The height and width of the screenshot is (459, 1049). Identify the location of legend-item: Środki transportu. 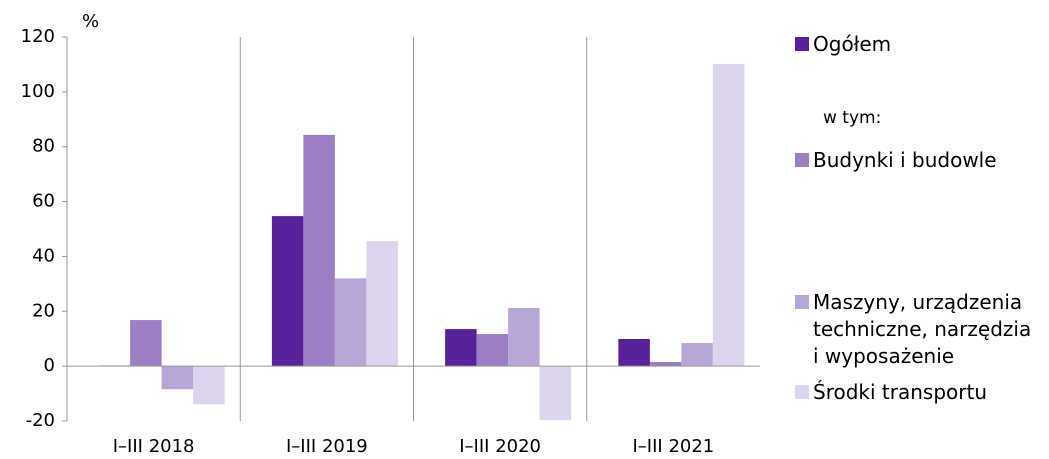
(917, 392).